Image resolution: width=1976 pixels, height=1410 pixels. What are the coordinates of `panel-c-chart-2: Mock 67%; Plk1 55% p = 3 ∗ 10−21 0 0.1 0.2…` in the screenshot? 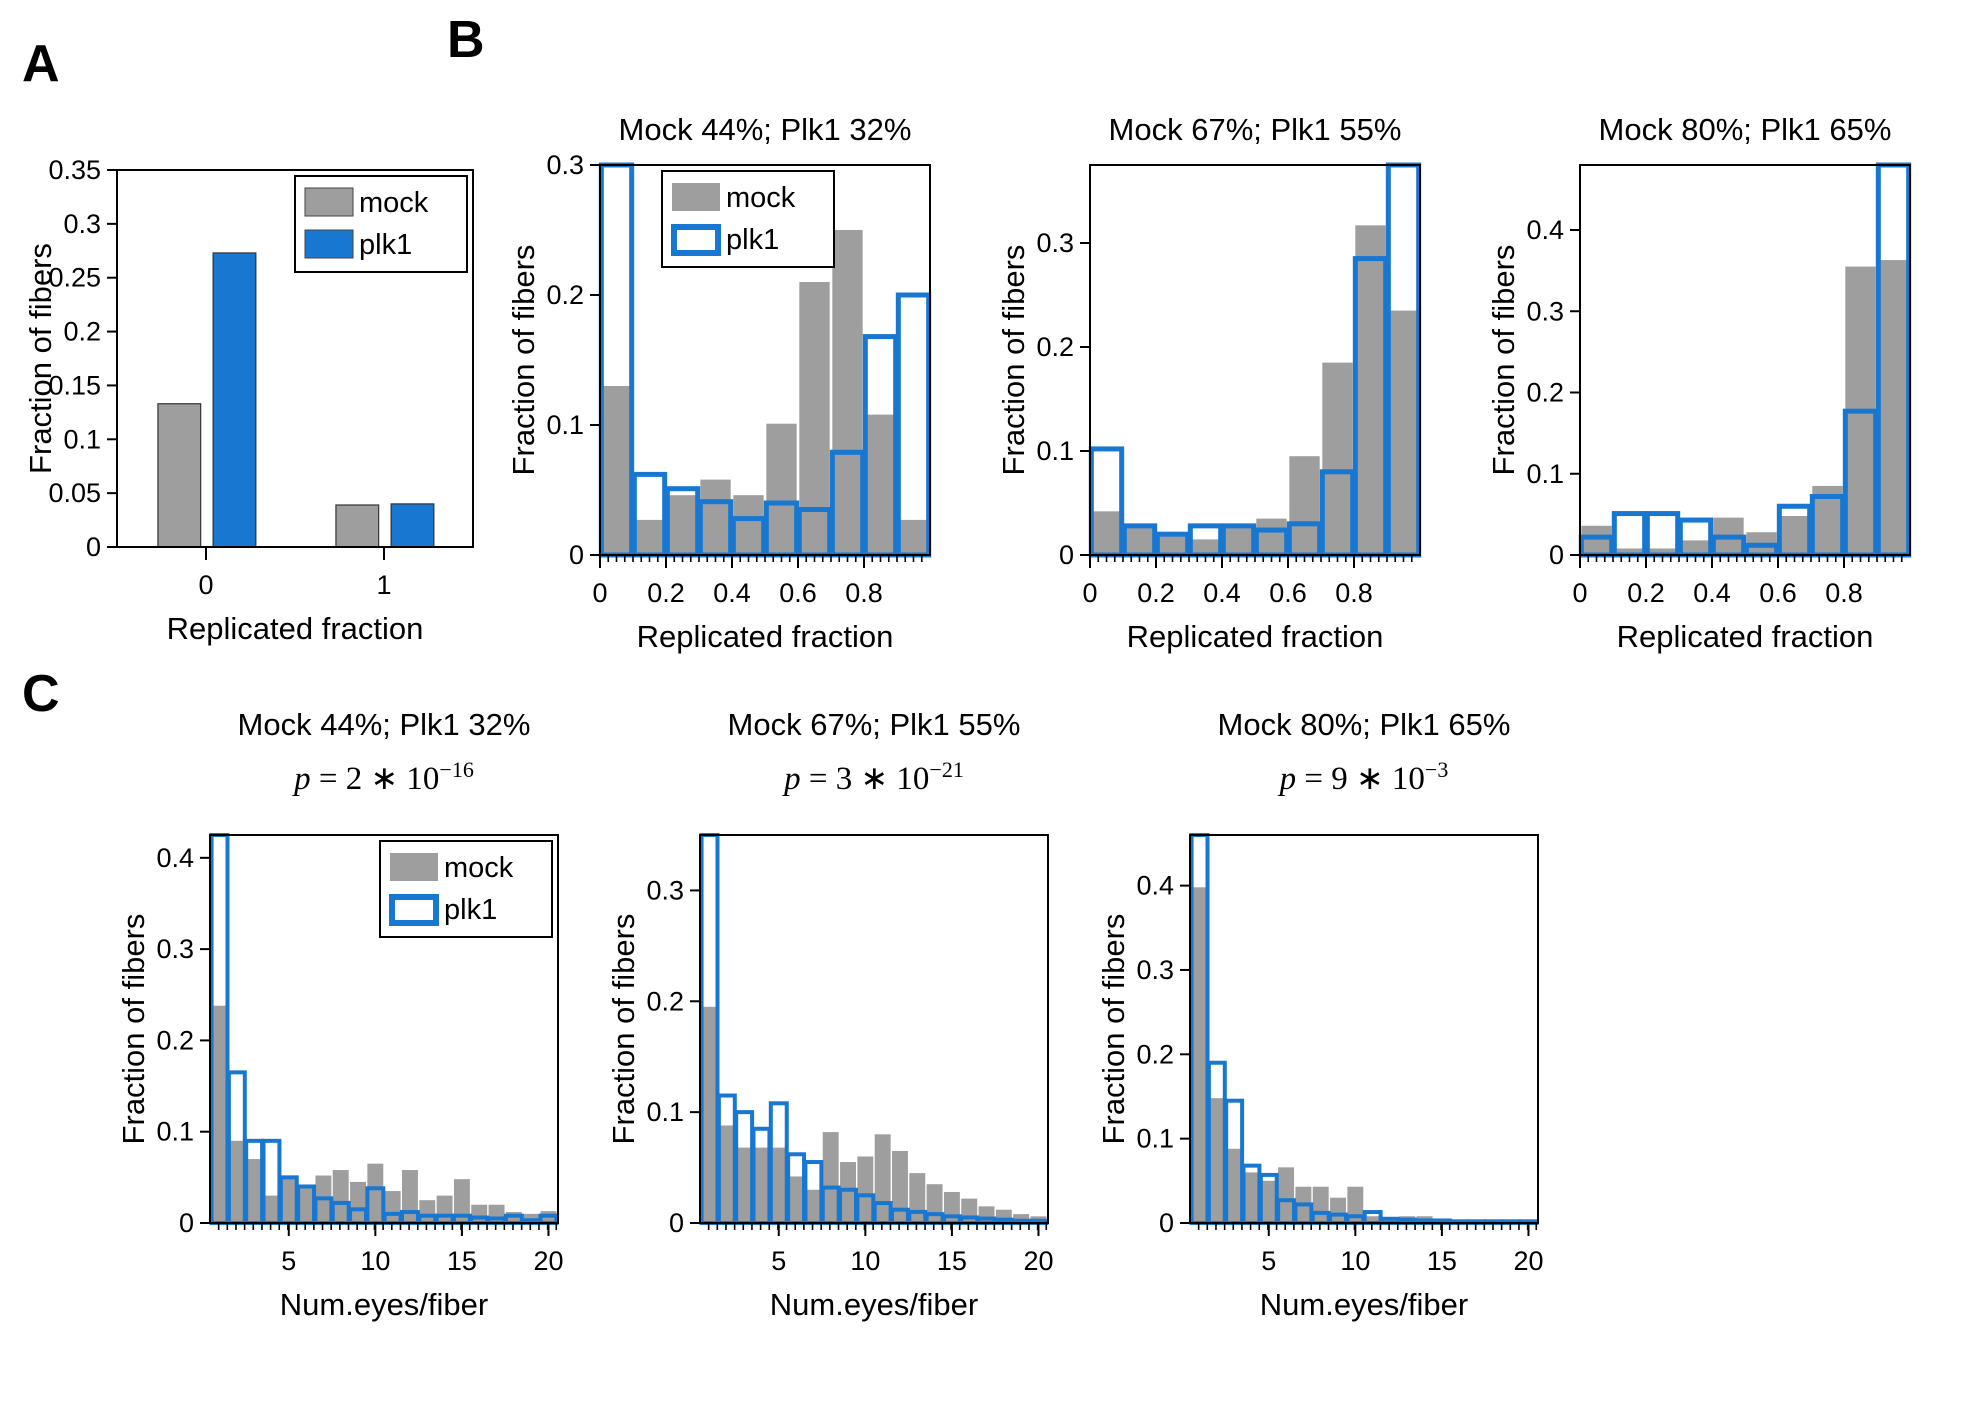 It's located at (831, 1010).